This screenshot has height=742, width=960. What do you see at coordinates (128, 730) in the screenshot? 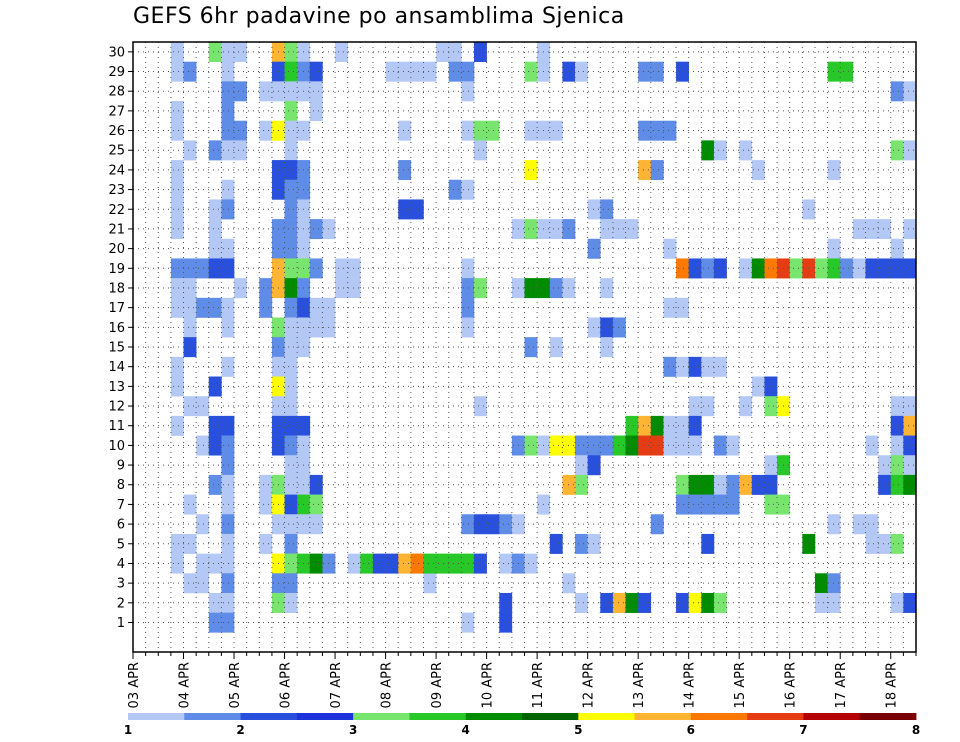
I see `colorbar-label: 1` at bounding box center [128, 730].